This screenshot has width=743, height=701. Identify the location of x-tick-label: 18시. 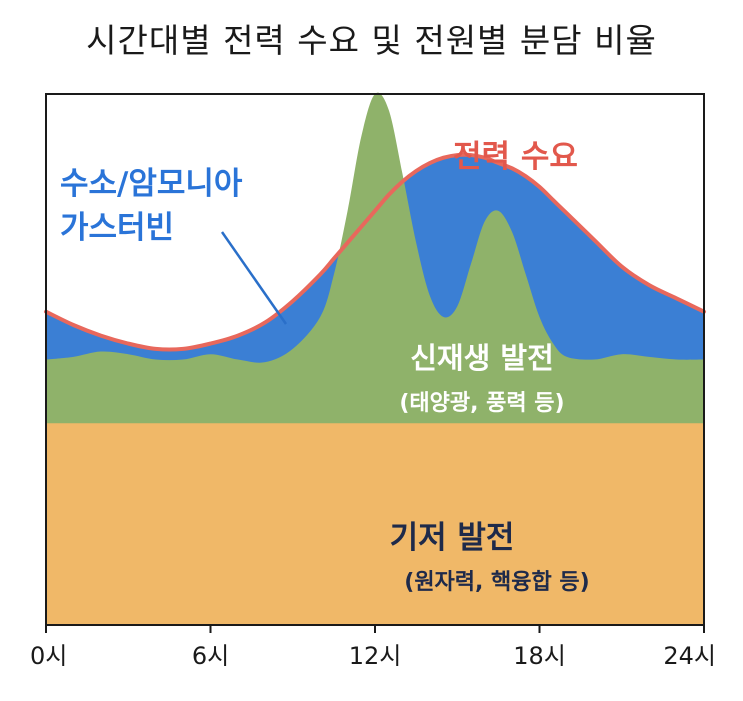
(539, 656).